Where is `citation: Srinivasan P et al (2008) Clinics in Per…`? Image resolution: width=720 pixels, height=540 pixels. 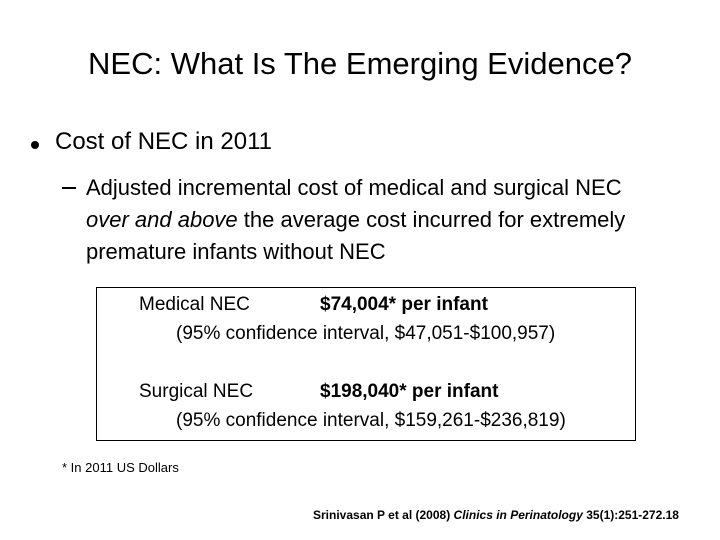
citation: Srinivasan P et al (2008) Clinics in Per… is located at coordinates (496, 515).